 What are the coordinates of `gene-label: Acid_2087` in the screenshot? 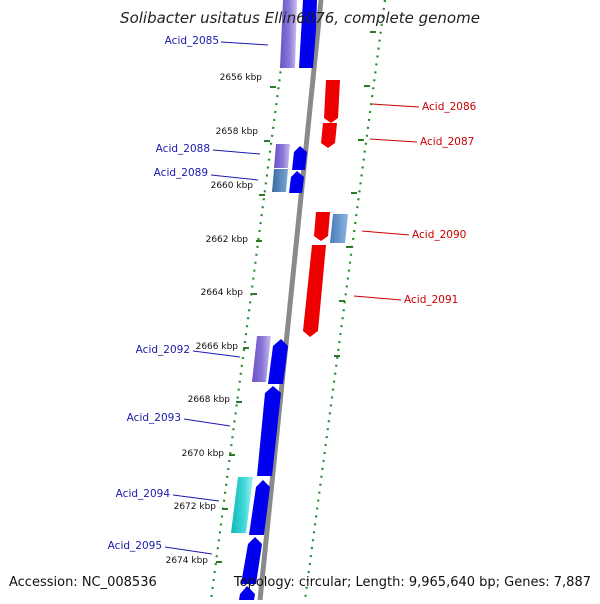 It's located at (447, 142).